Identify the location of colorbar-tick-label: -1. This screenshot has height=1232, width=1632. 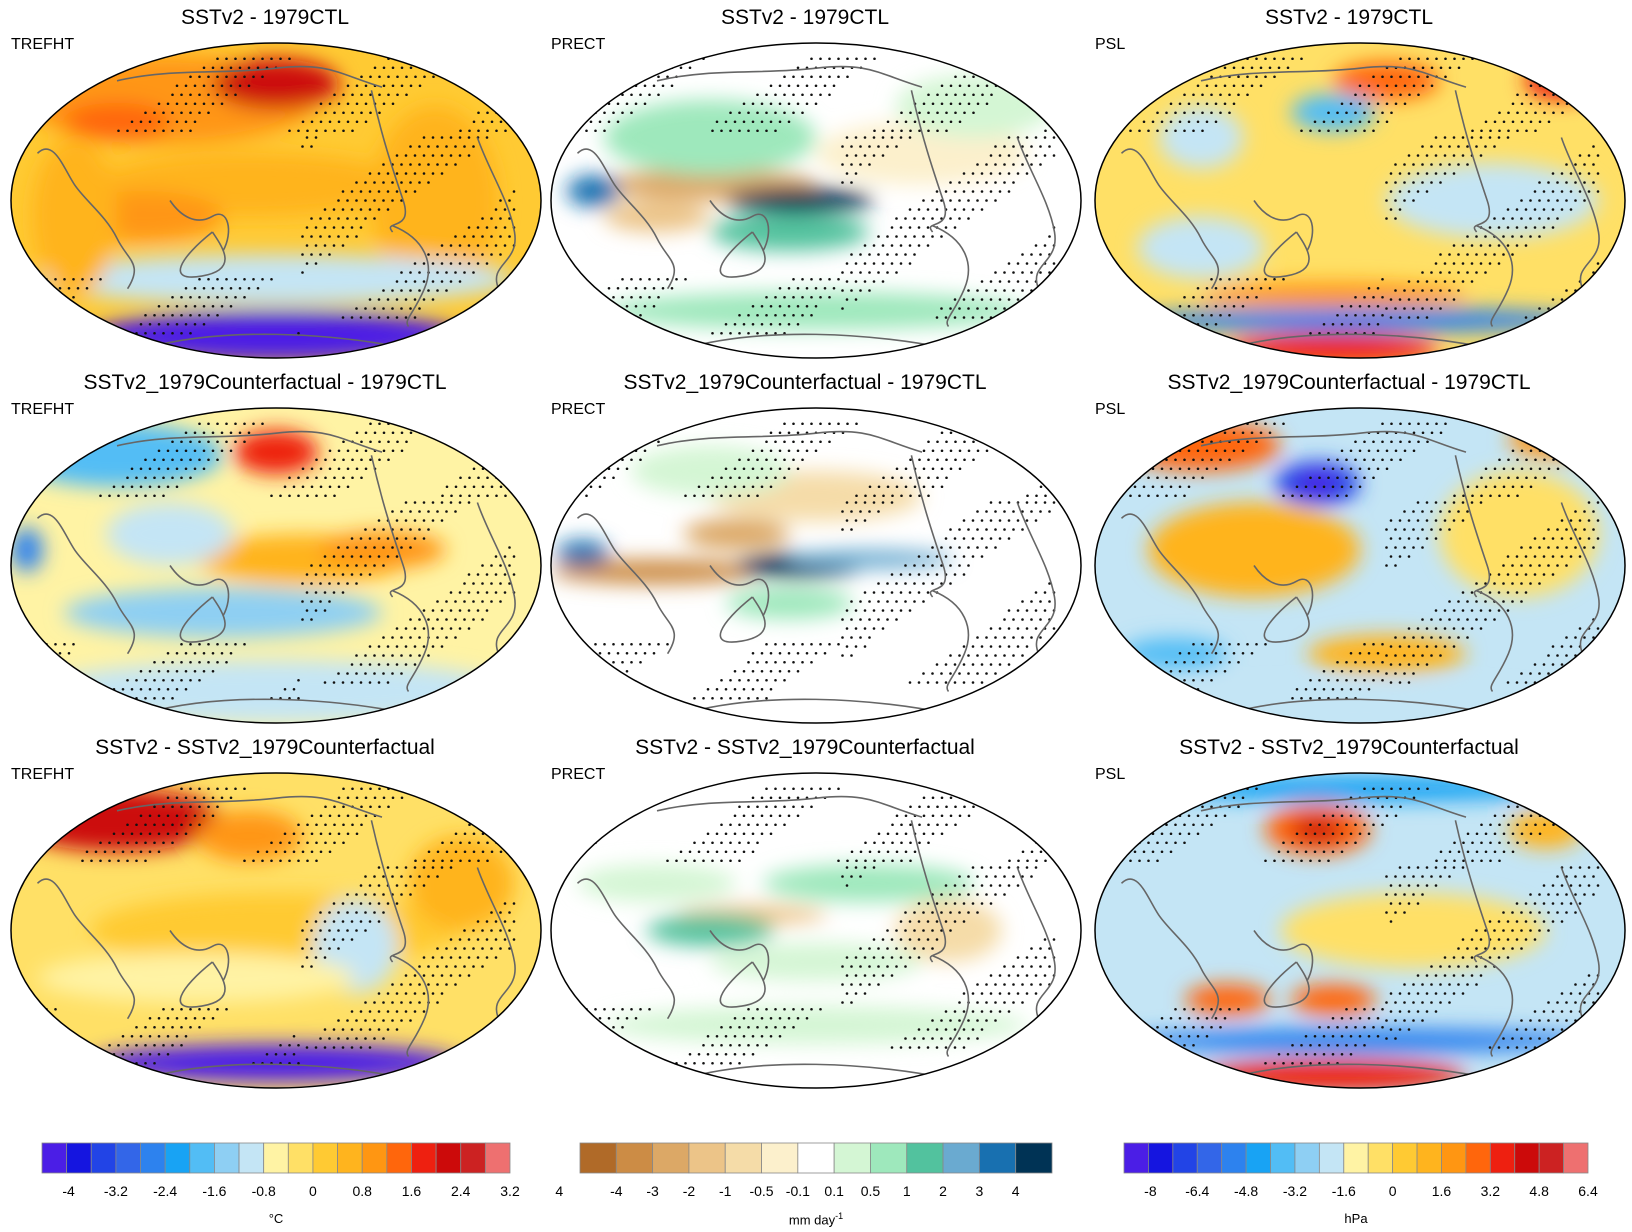
(725, 1191).